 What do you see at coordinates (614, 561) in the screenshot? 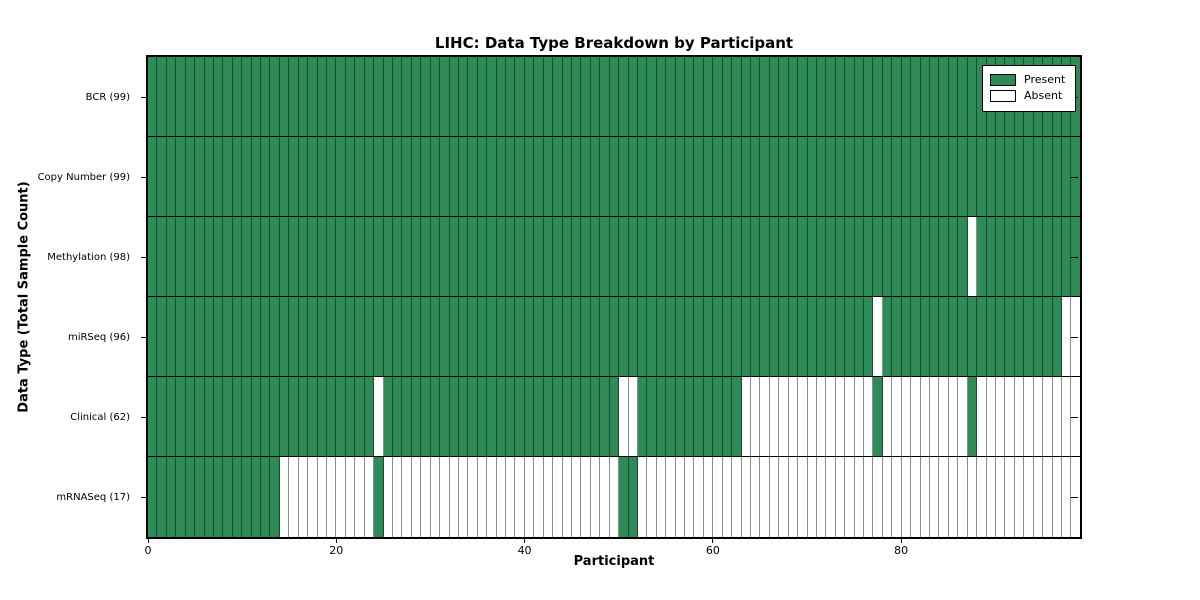
I see `x-axis-label: Participant` at bounding box center [614, 561].